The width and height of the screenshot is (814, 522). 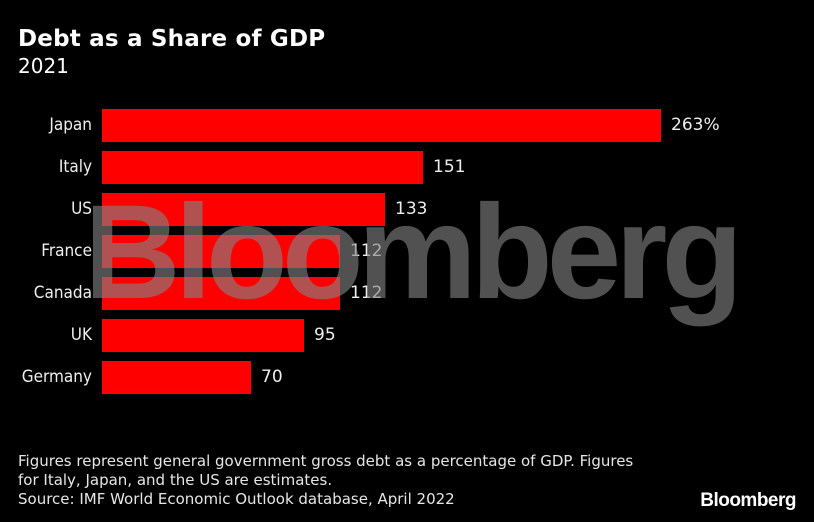 What do you see at coordinates (748, 500) in the screenshot?
I see `bloomberg-logo: Bloomberg` at bounding box center [748, 500].